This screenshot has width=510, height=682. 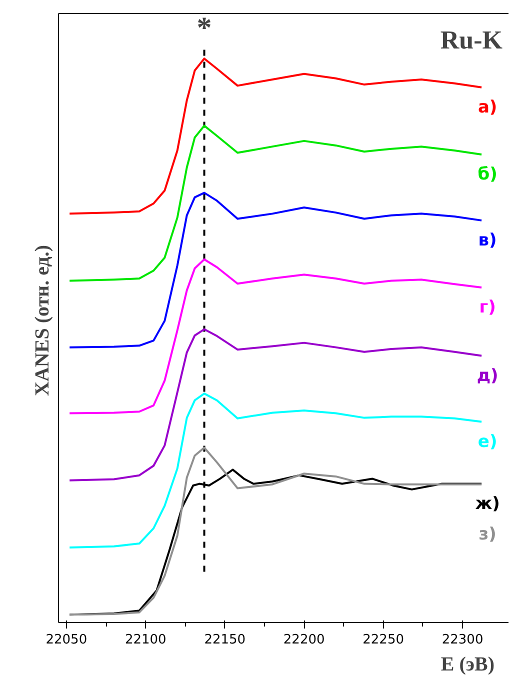 I want to click on series-label: в), so click(x=487, y=240).